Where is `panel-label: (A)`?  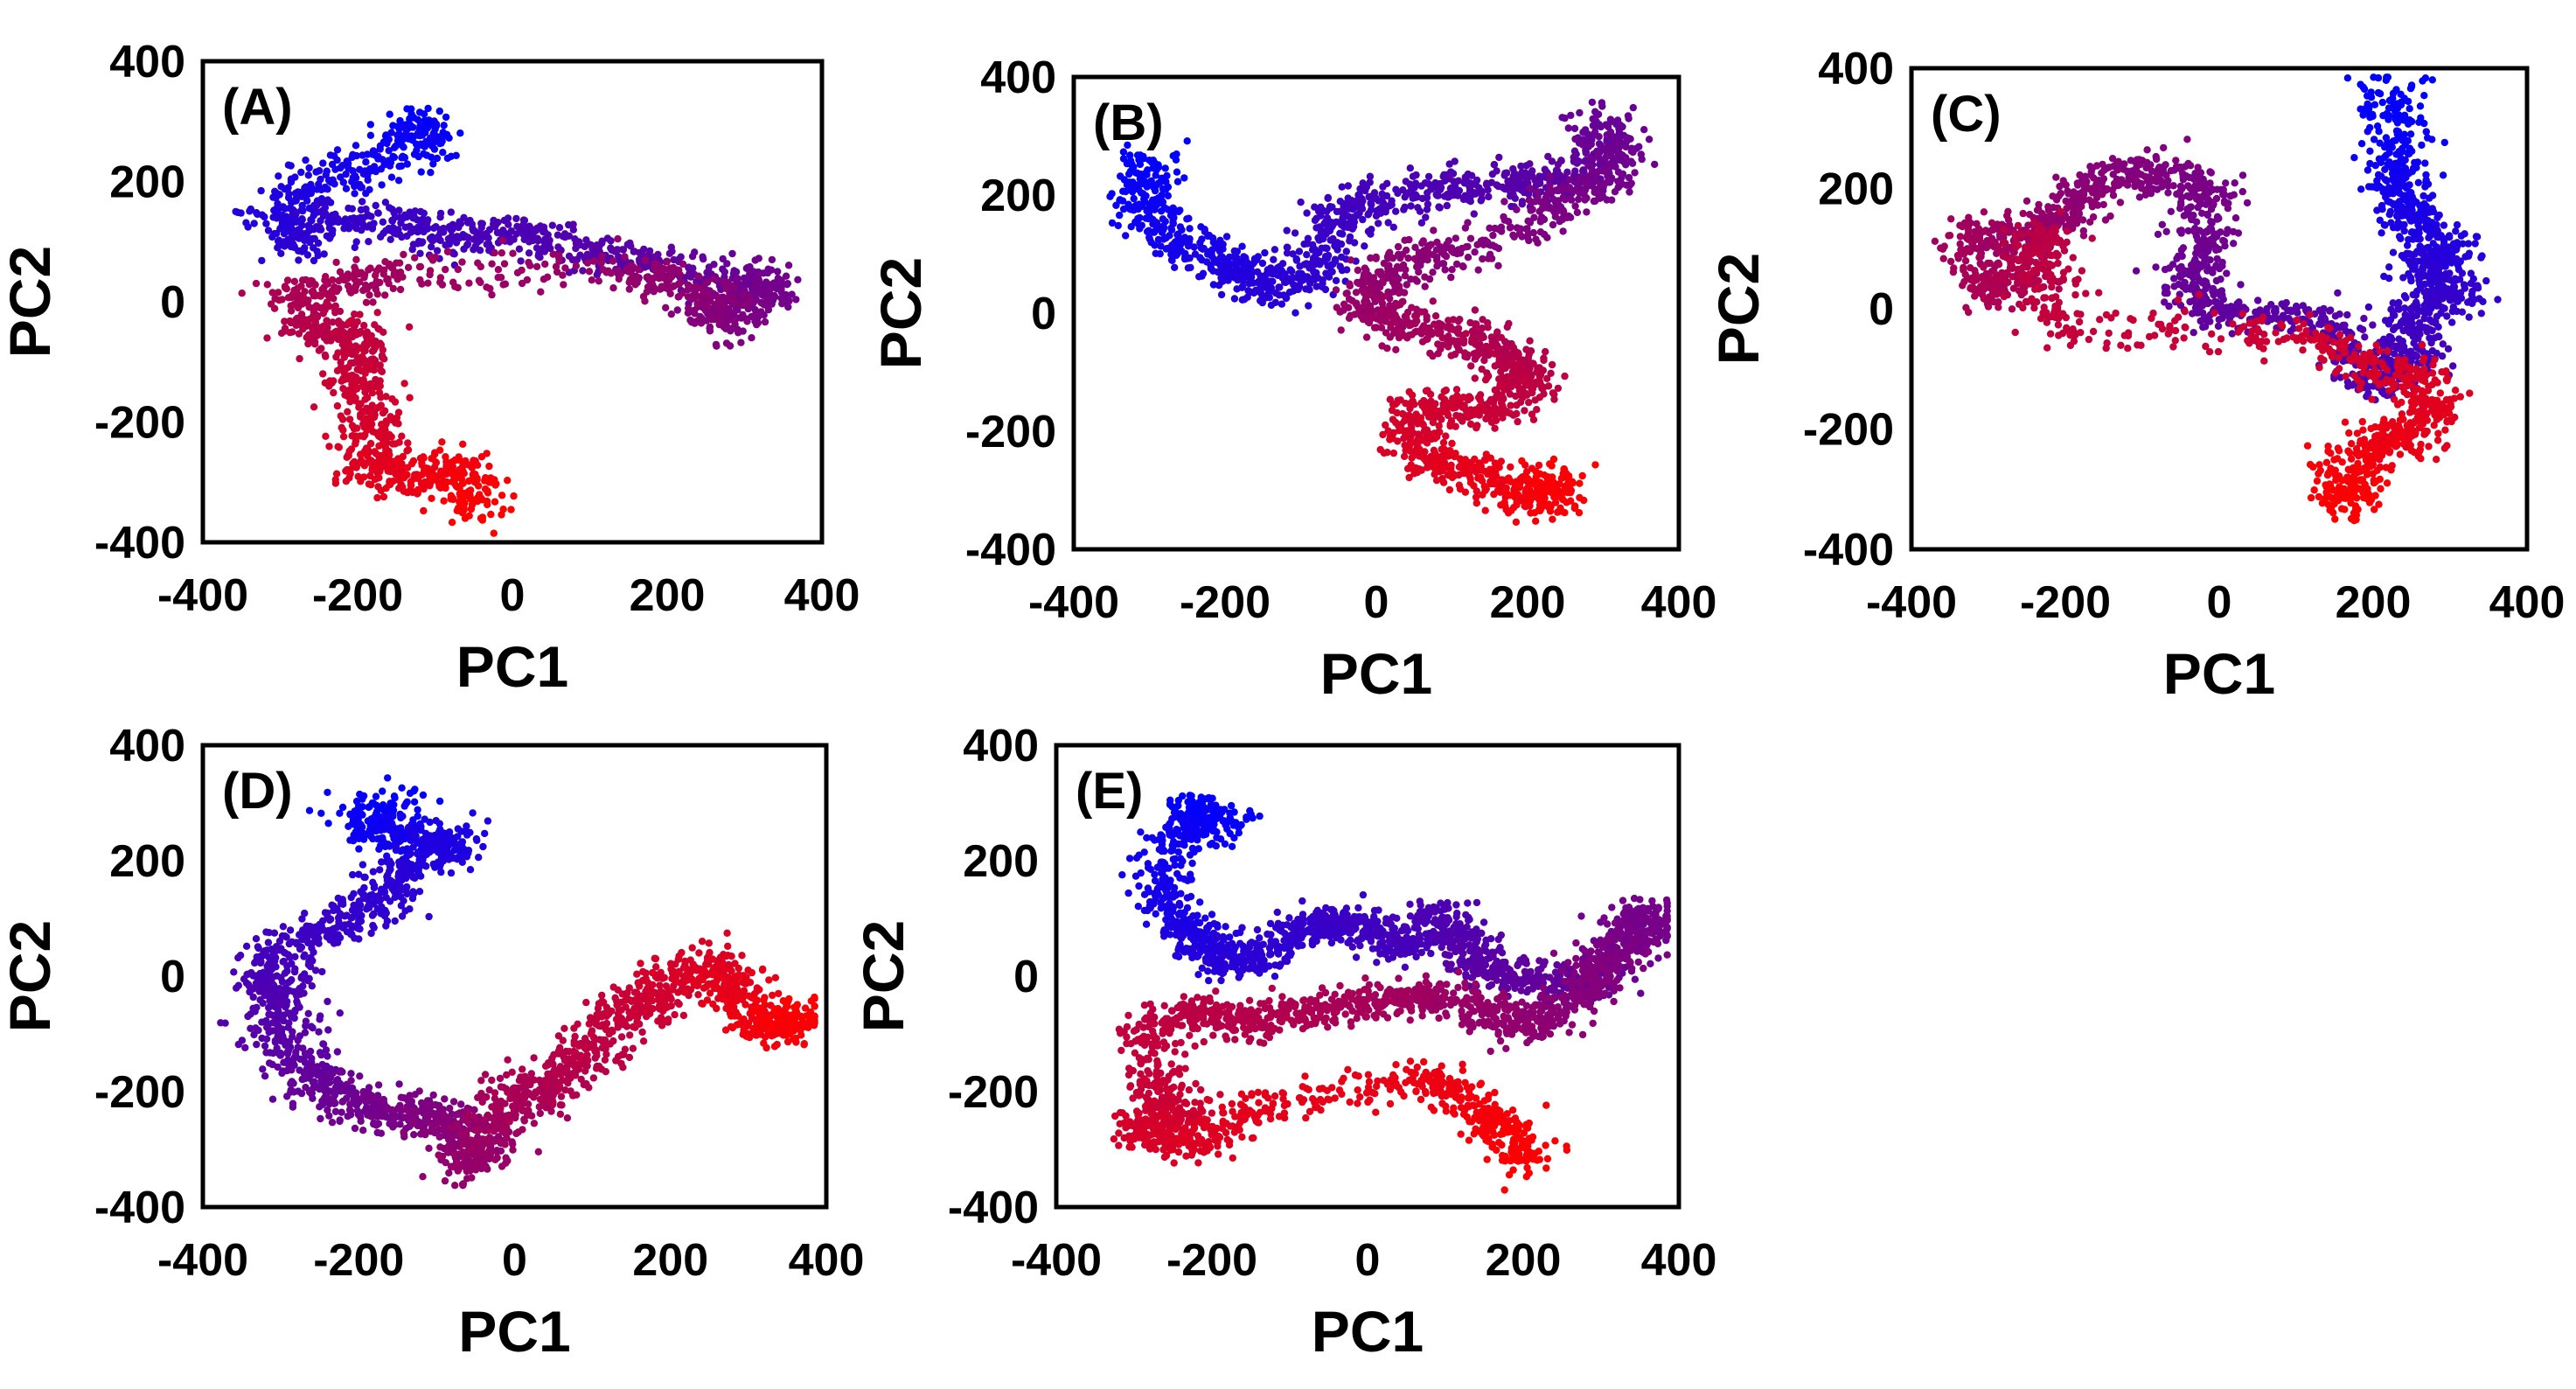 panel-label: (A) is located at coordinates (257, 107).